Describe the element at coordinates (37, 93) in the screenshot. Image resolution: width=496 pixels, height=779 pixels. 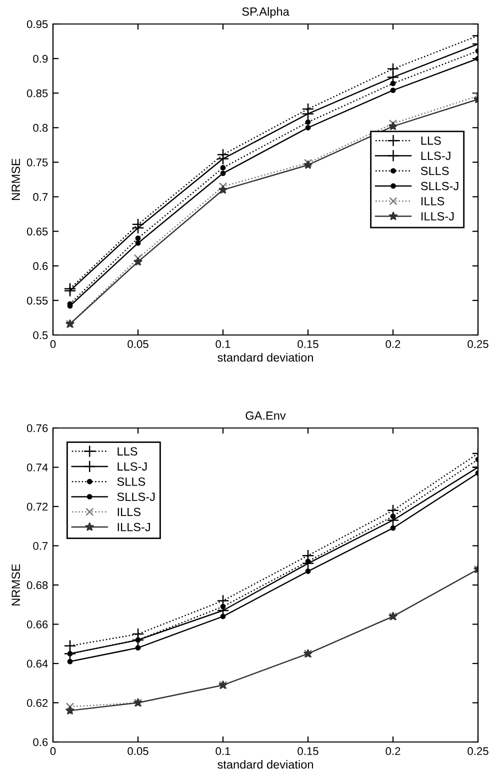
I see `y-tick-label: 0.85` at that location.